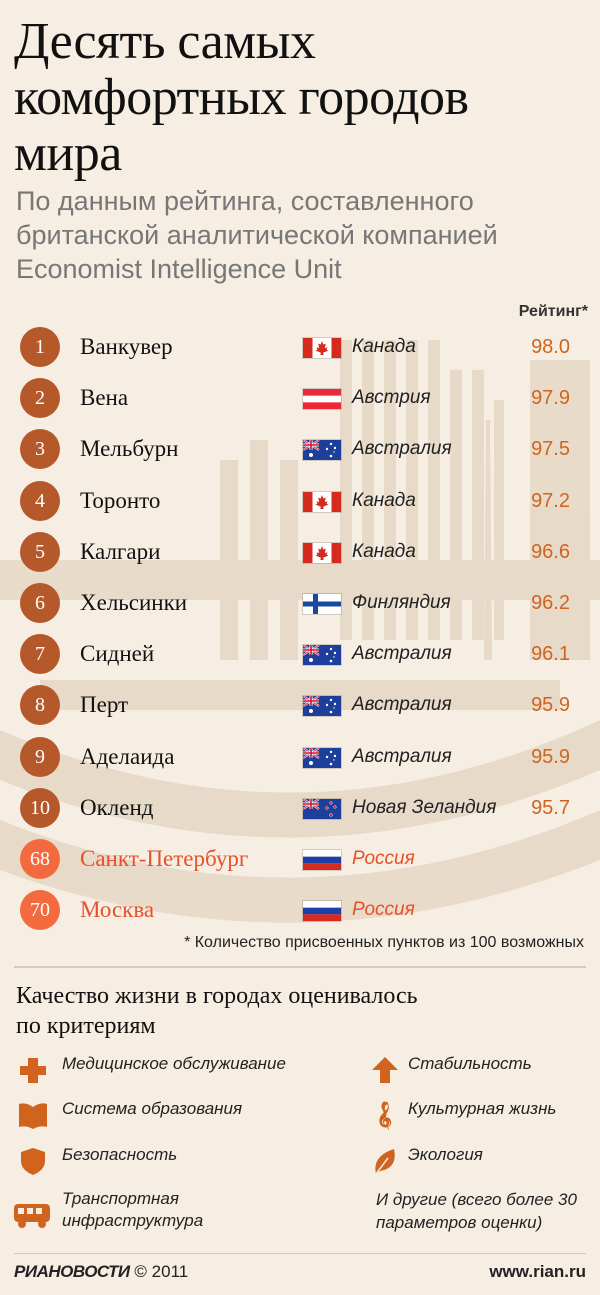  Describe the element at coordinates (164, 858) in the screenshot. I see `city-name: Санкт-Петербург` at that location.